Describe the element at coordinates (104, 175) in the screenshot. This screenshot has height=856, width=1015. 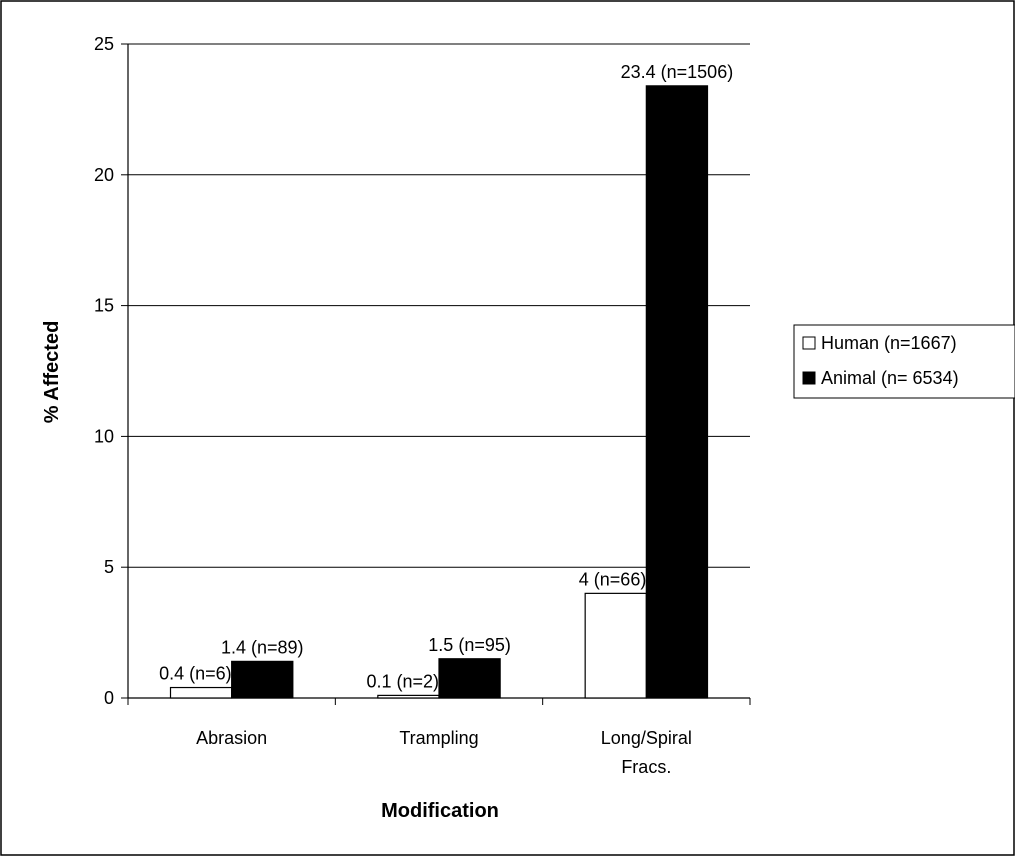
I see `y-tick-label: 20` at that location.